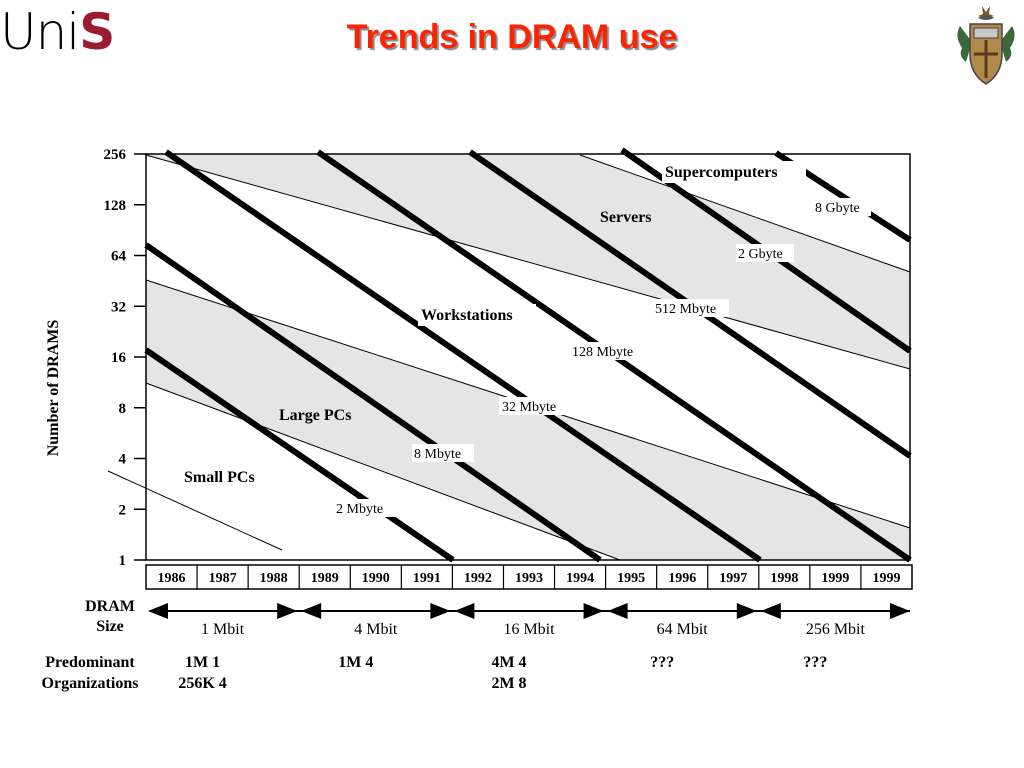  What do you see at coordinates (315, 415) in the screenshot?
I see `region-label-large-pcs: Large PCs` at bounding box center [315, 415].